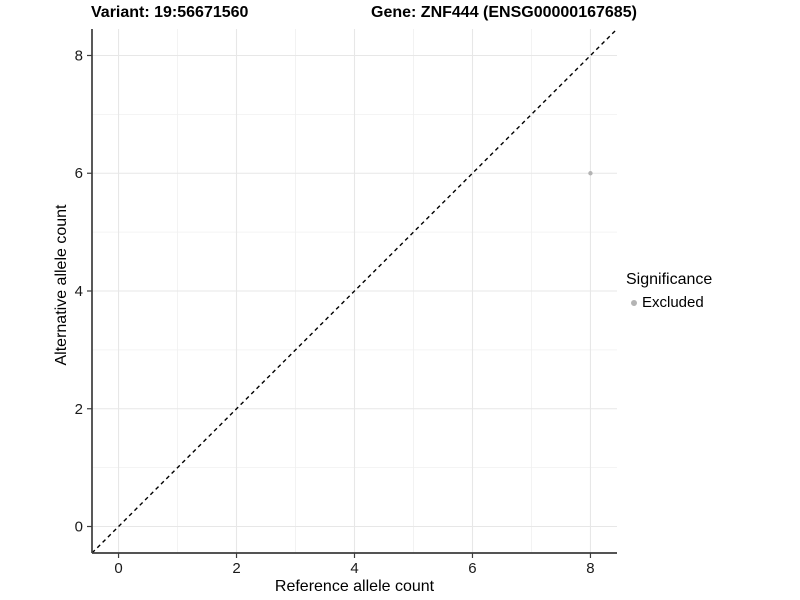 Image resolution: width=800 pixels, height=600 pixels. Describe the element at coordinates (634, 302) in the screenshot. I see `legend-point-marker-icon` at that location.